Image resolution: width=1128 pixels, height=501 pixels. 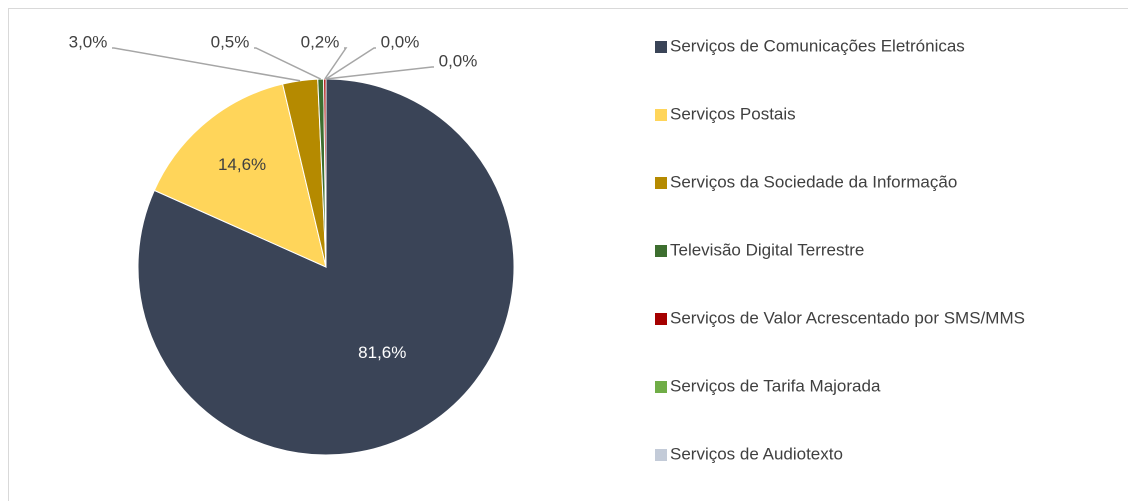 What do you see at coordinates (382, 352) in the screenshot?
I see `data-label: 81,6%` at bounding box center [382, 352].